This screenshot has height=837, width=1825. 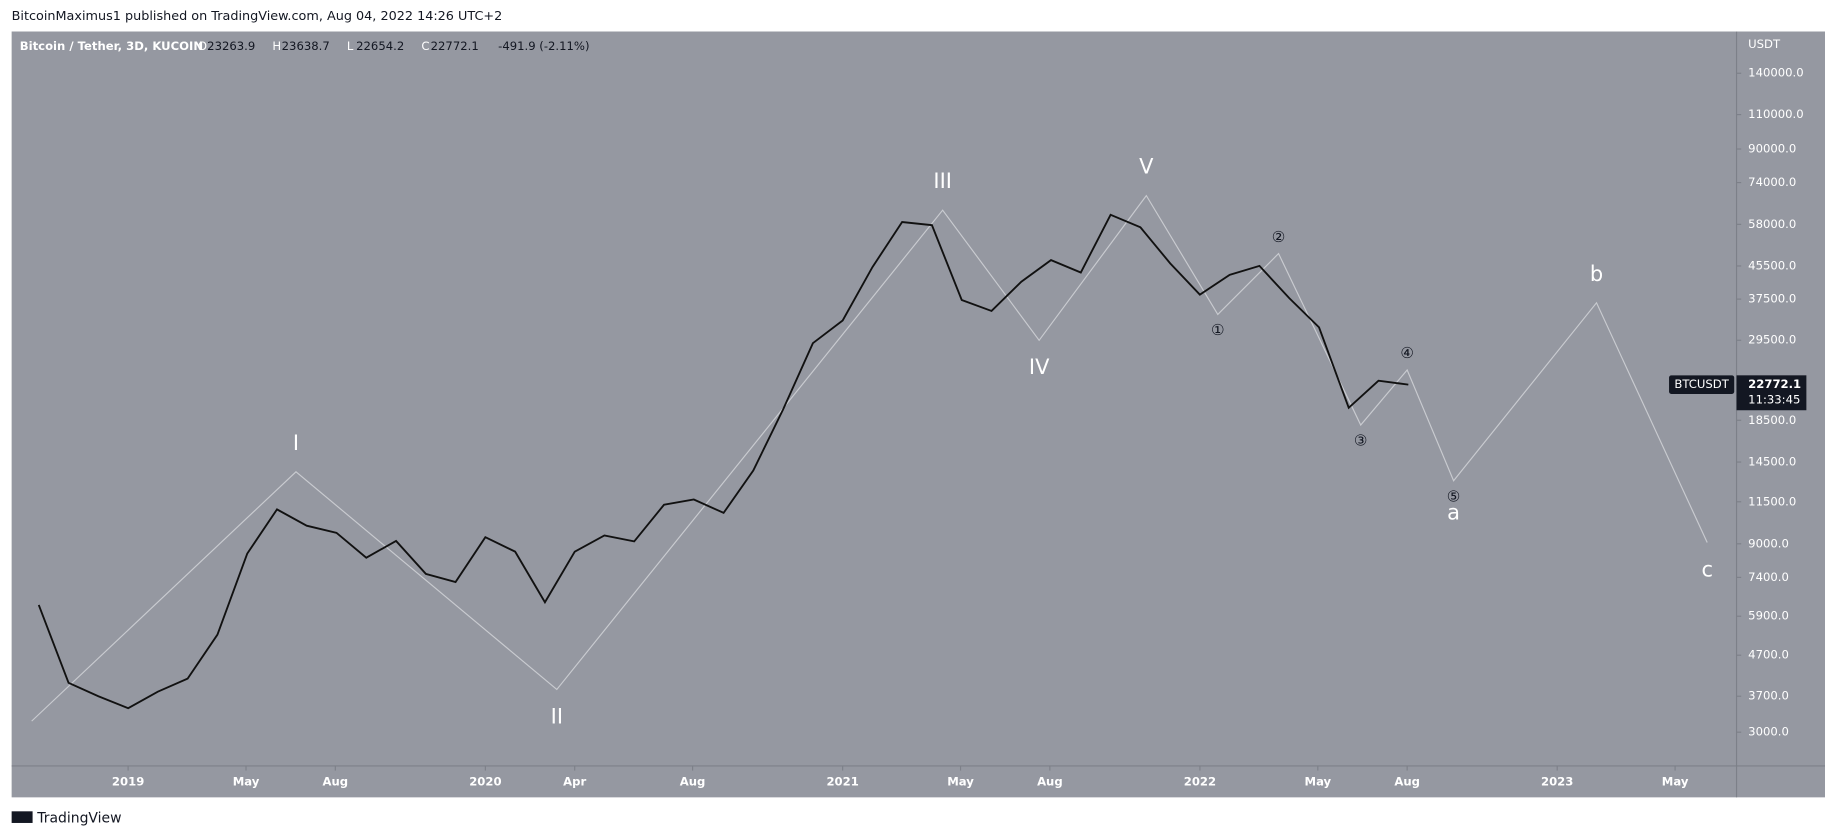 I want to click on ohlc-value: 22772.1, so click(x=455, y=46).